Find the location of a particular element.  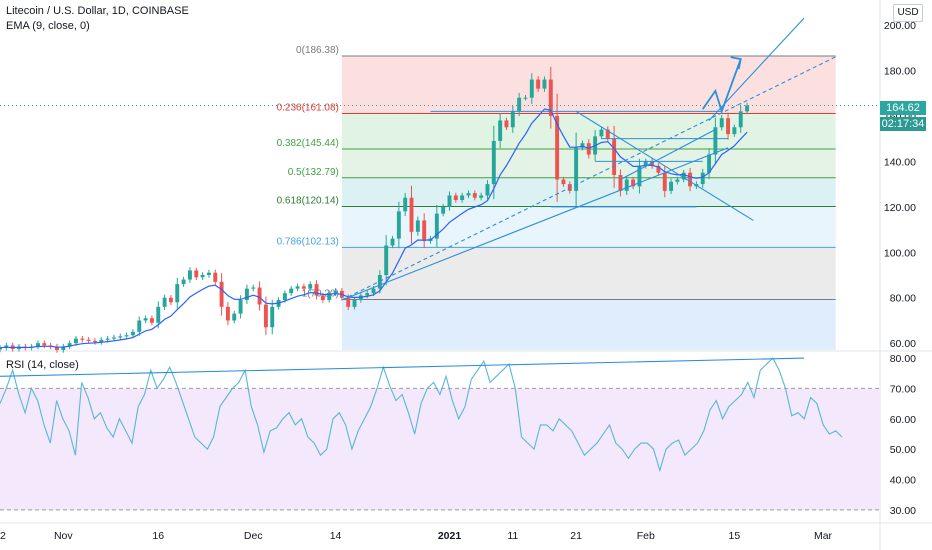

date-tick-label: 14 is located at coordinates (336, 536).